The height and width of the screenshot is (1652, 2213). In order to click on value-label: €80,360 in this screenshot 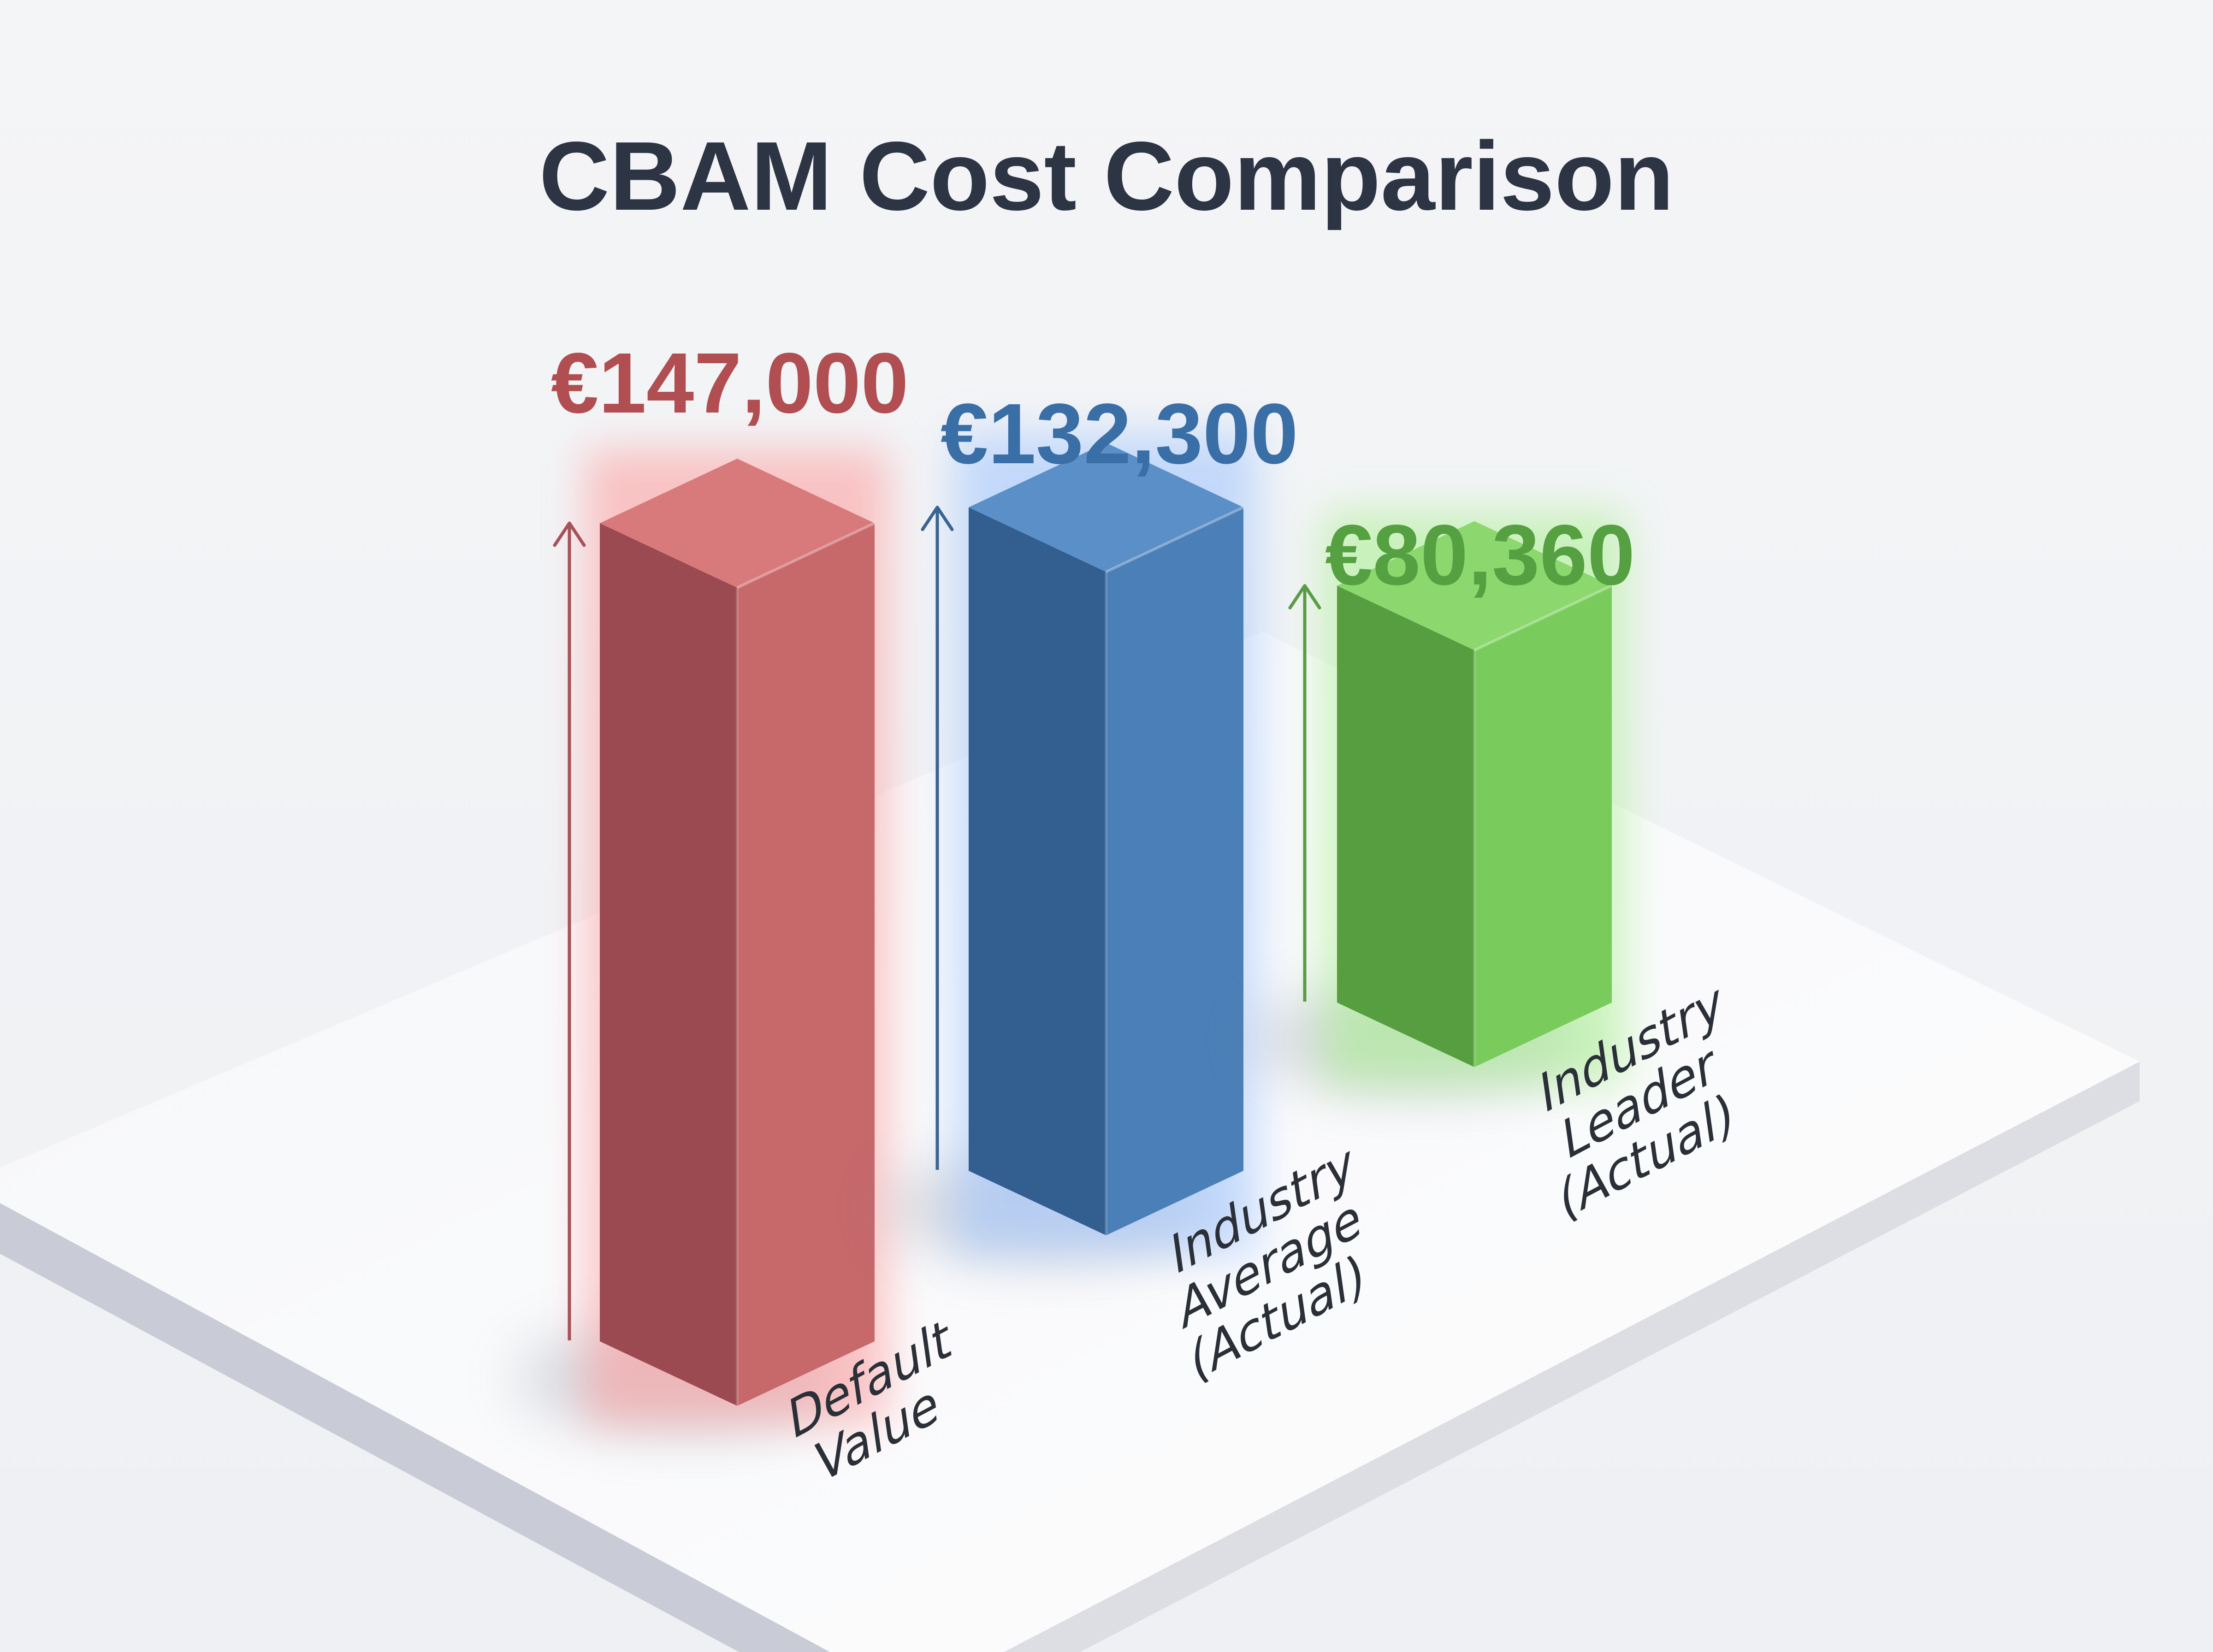, I will do `click(1480, 555)`.